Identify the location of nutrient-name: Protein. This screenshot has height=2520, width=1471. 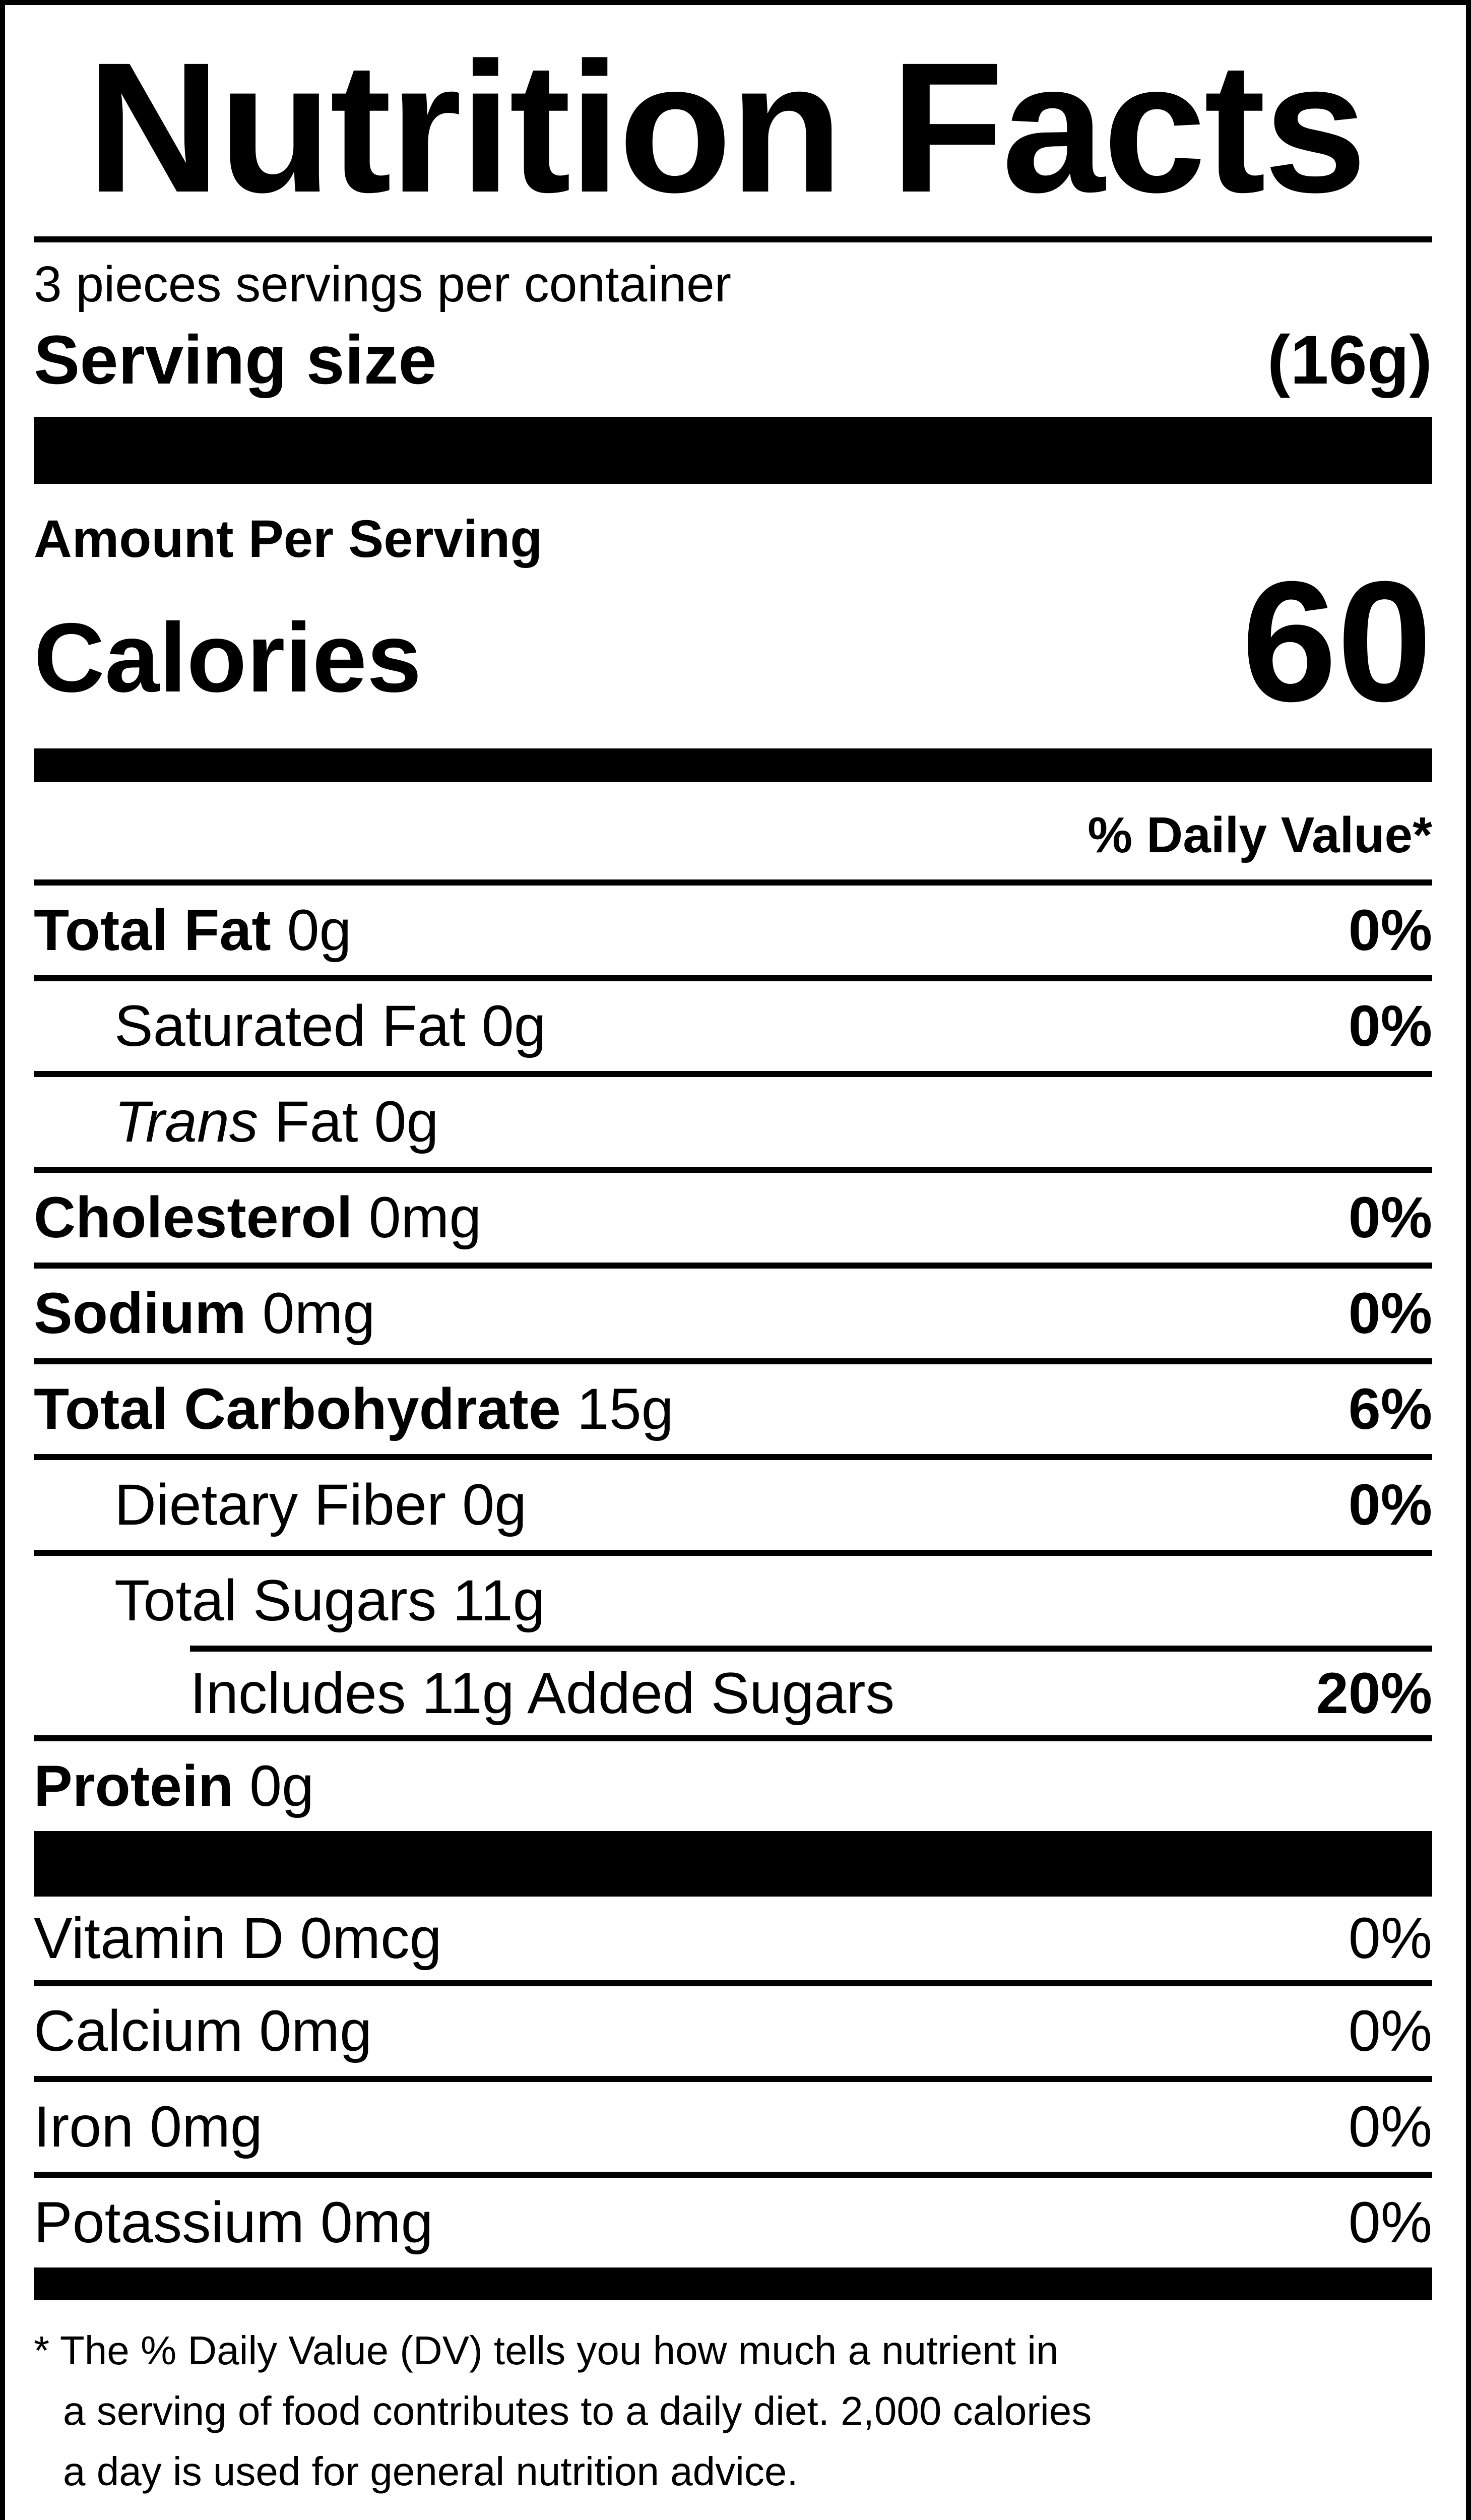
(134, 1785).